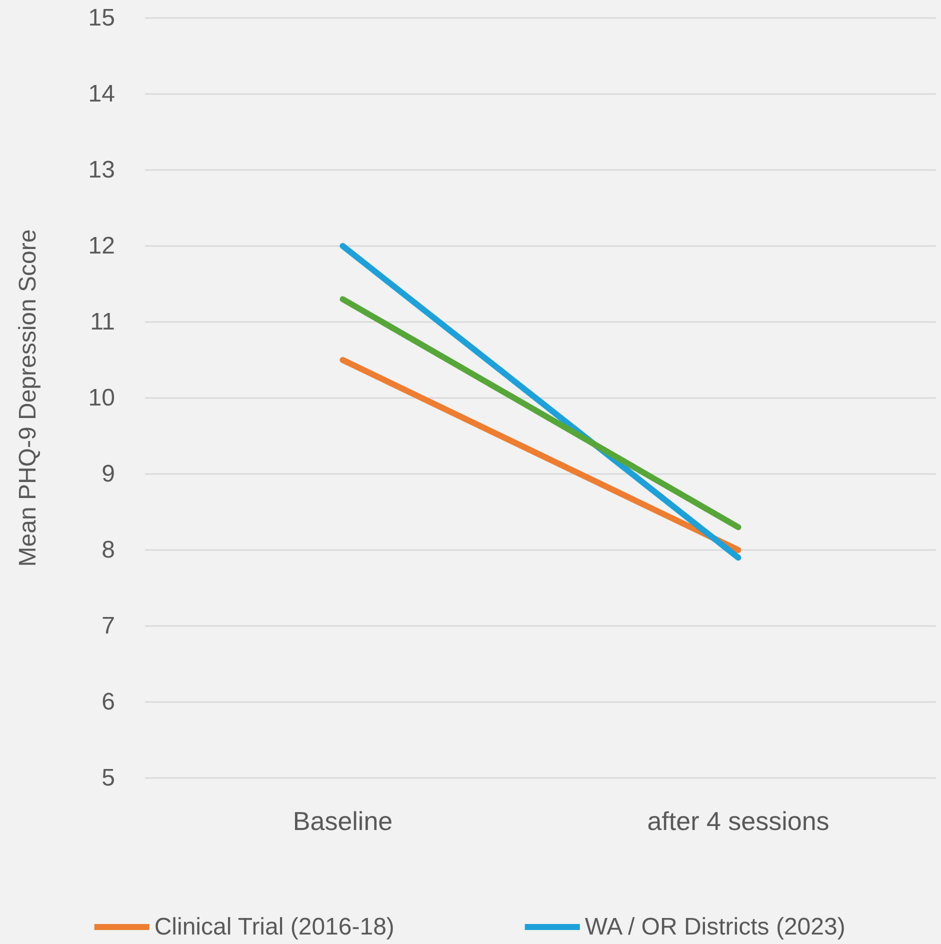 This screenshot has width=941, height=944. I want to click on y-tick-label: 9, so click(108, 474).